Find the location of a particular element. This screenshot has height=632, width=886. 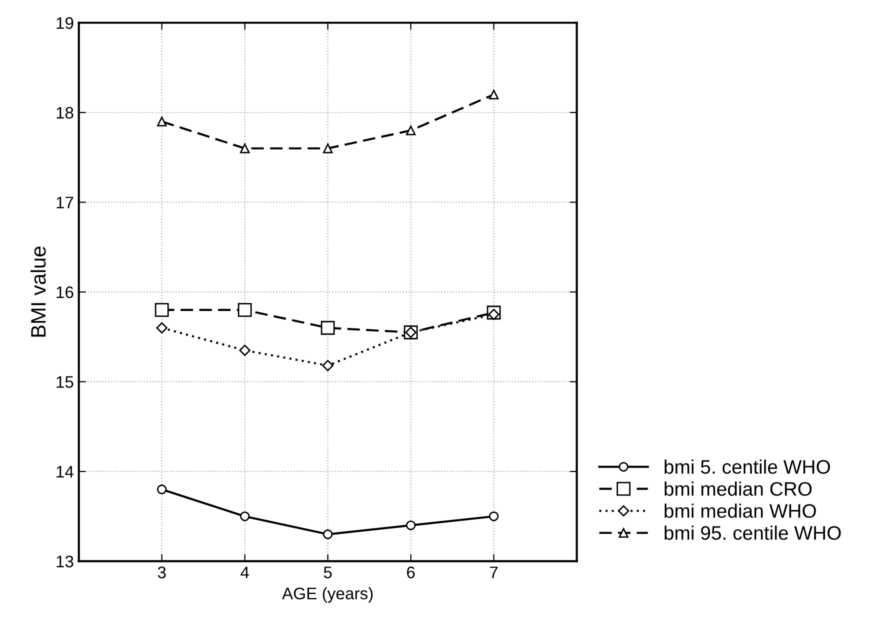

x-tick-label: 7 is located at coordinates (494, 572).